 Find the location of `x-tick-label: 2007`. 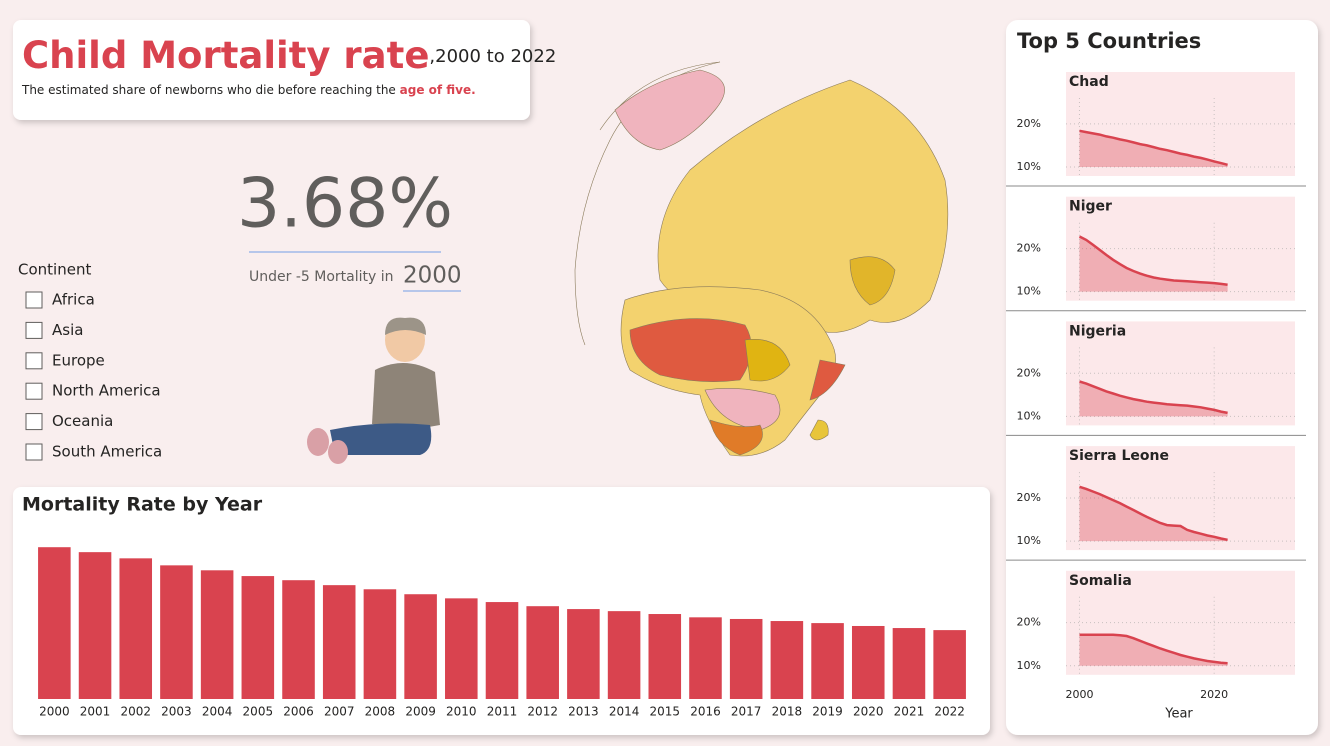

x-tick-label: 2007 is located at coordinates (339, 712).